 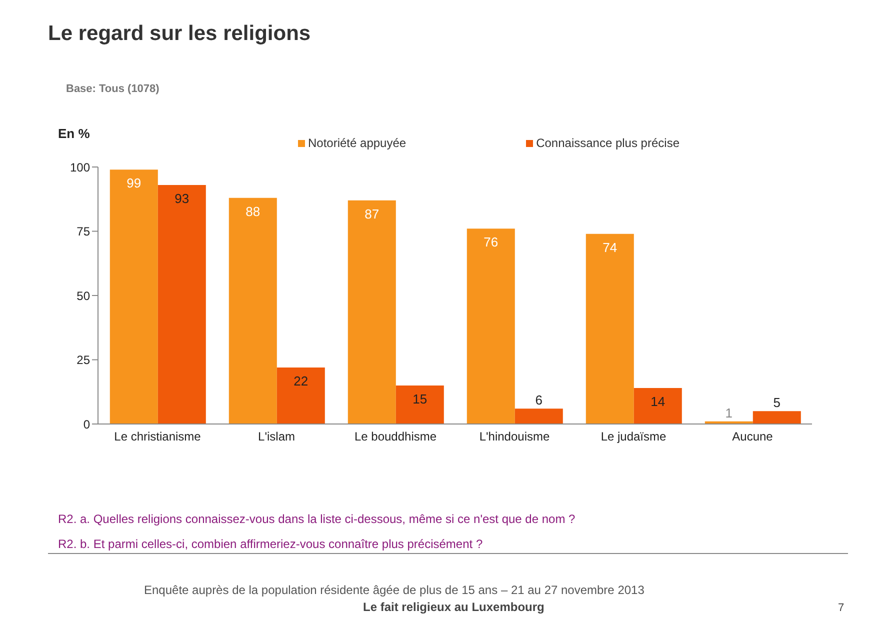 What do you see at coordinates (134, 183) in the screenshot?
I see `data-label: 99` at bounding box center [134, 183].